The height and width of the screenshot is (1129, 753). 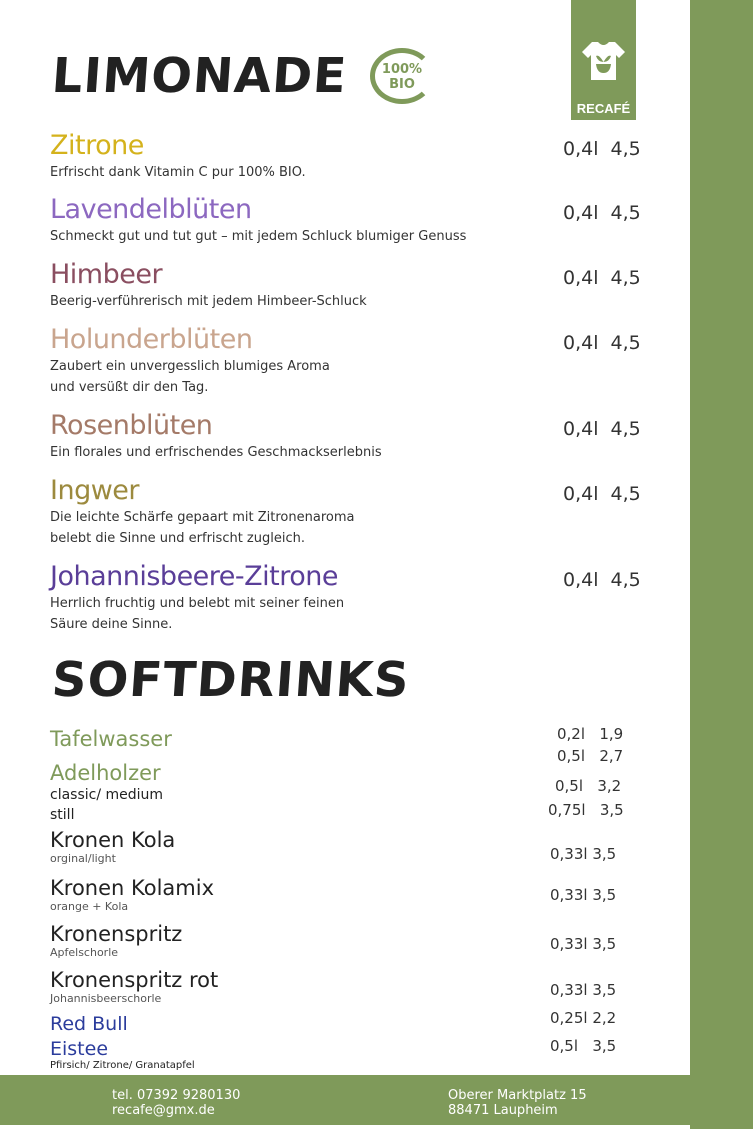 What do you see at coordinates (122, 1065) in the screenshot?
I see `drink-desc: Pfirsich/ Zitrone/ Granatapfel` at bounding box center [122, 1065].